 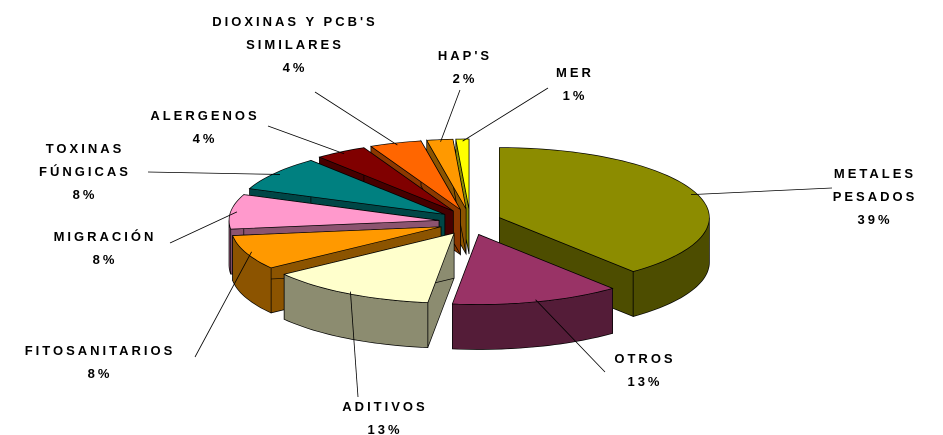 What do you see at coordinates (465, 78) in the screenshot?
I see `value-label: 2%` at bounding box center [465, 78].